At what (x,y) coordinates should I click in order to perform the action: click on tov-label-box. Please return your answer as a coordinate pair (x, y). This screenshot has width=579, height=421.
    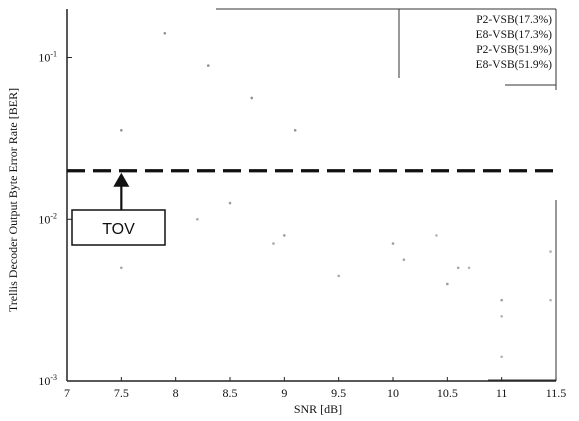
    Looking at the image, I should click on (118, 227).